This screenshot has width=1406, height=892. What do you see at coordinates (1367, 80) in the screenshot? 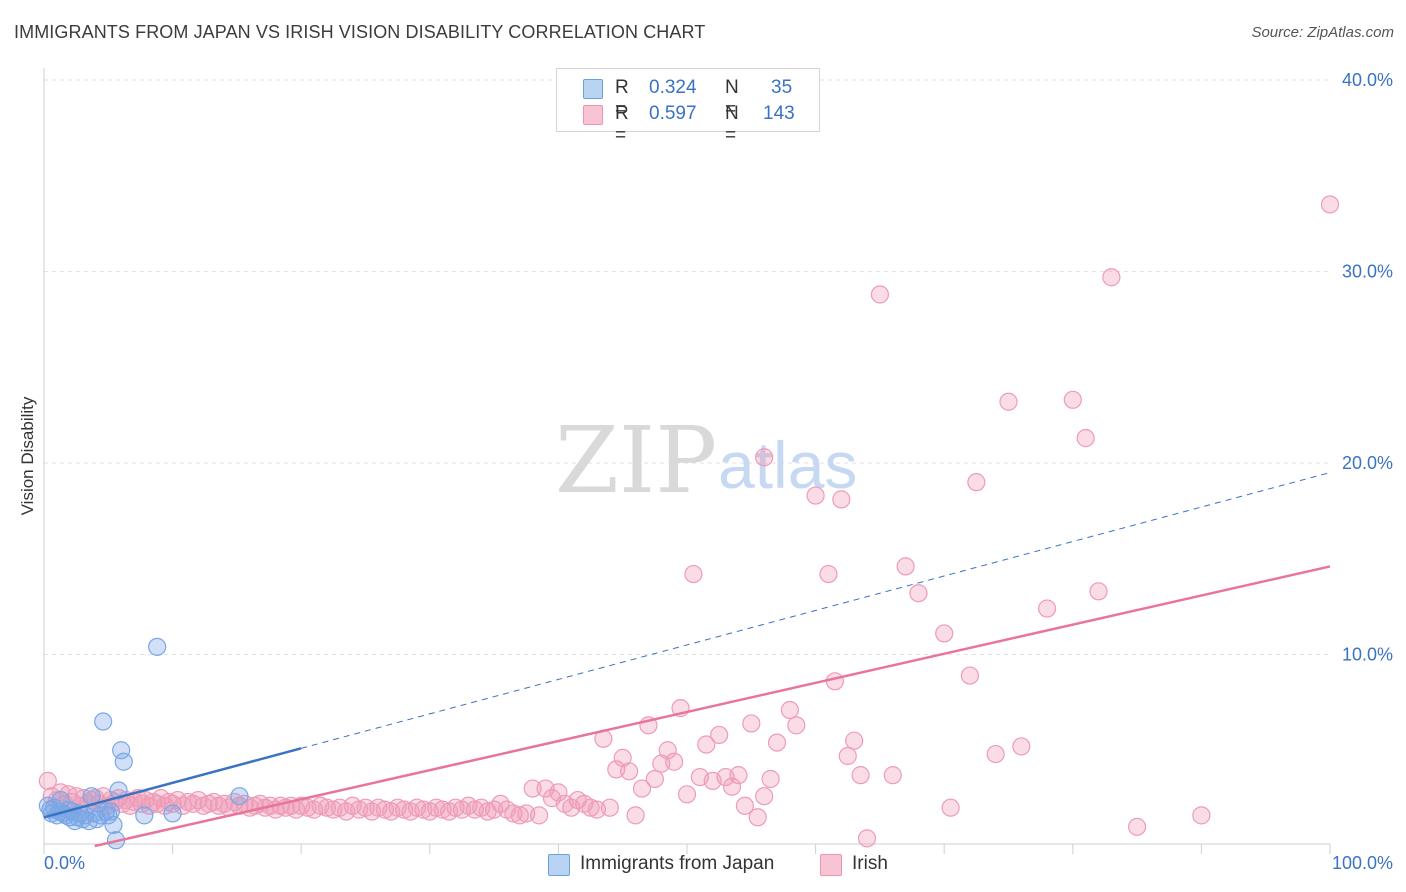
I see `y-tick-label: 40.0%` at bounding box center [1367, 80].